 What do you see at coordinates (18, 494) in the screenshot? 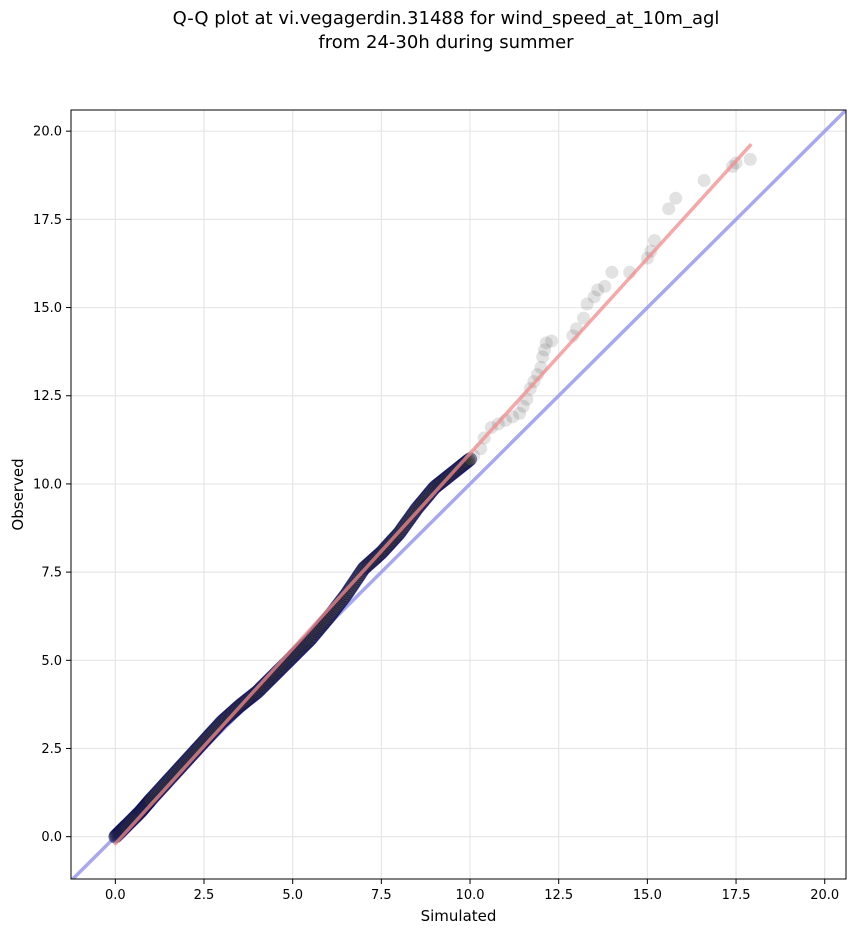
I see `y-axis-label: Observed` at bounding box center [18, 494].